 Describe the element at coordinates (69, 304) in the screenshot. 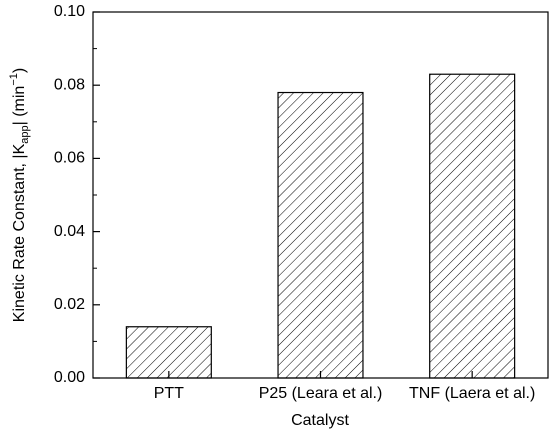

I see `y-tick-label: 0.02` at that location.